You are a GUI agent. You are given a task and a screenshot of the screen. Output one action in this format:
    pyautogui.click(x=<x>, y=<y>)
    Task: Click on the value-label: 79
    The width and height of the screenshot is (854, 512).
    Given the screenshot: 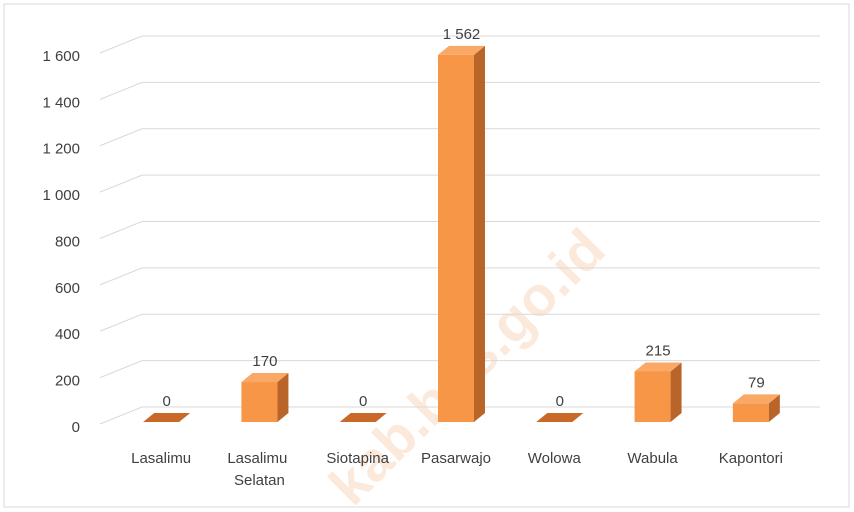 What is the action you would take?
    pyautogui.click(x=756, y=382)
    